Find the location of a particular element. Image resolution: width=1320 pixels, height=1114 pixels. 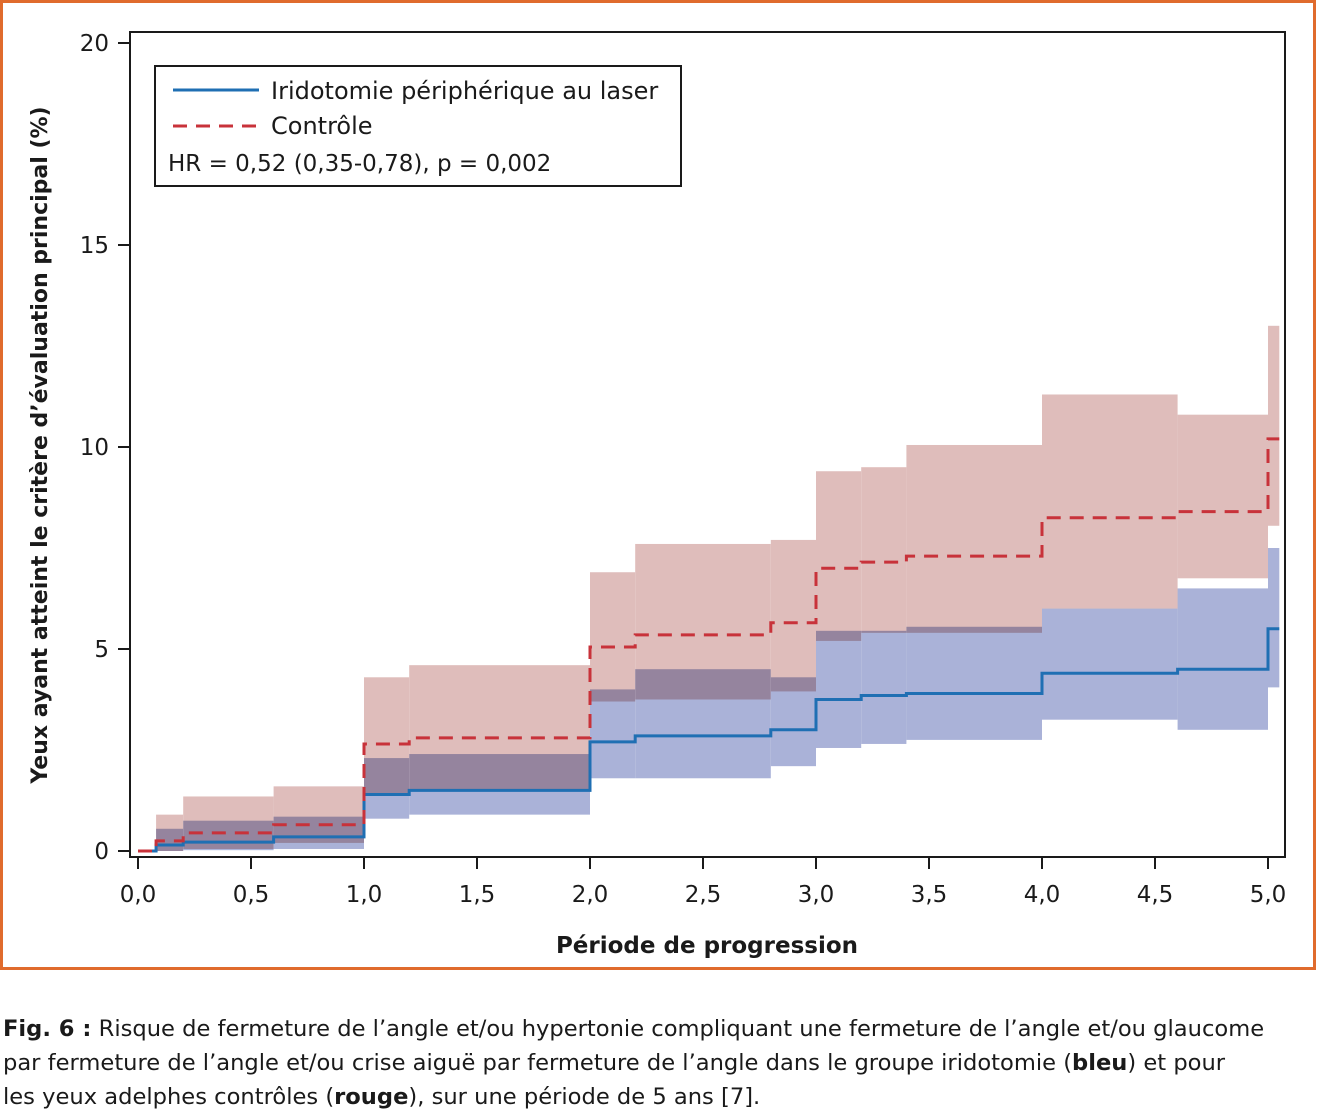

x-tick-label: 3,5 is located at coordinates (929, 895).